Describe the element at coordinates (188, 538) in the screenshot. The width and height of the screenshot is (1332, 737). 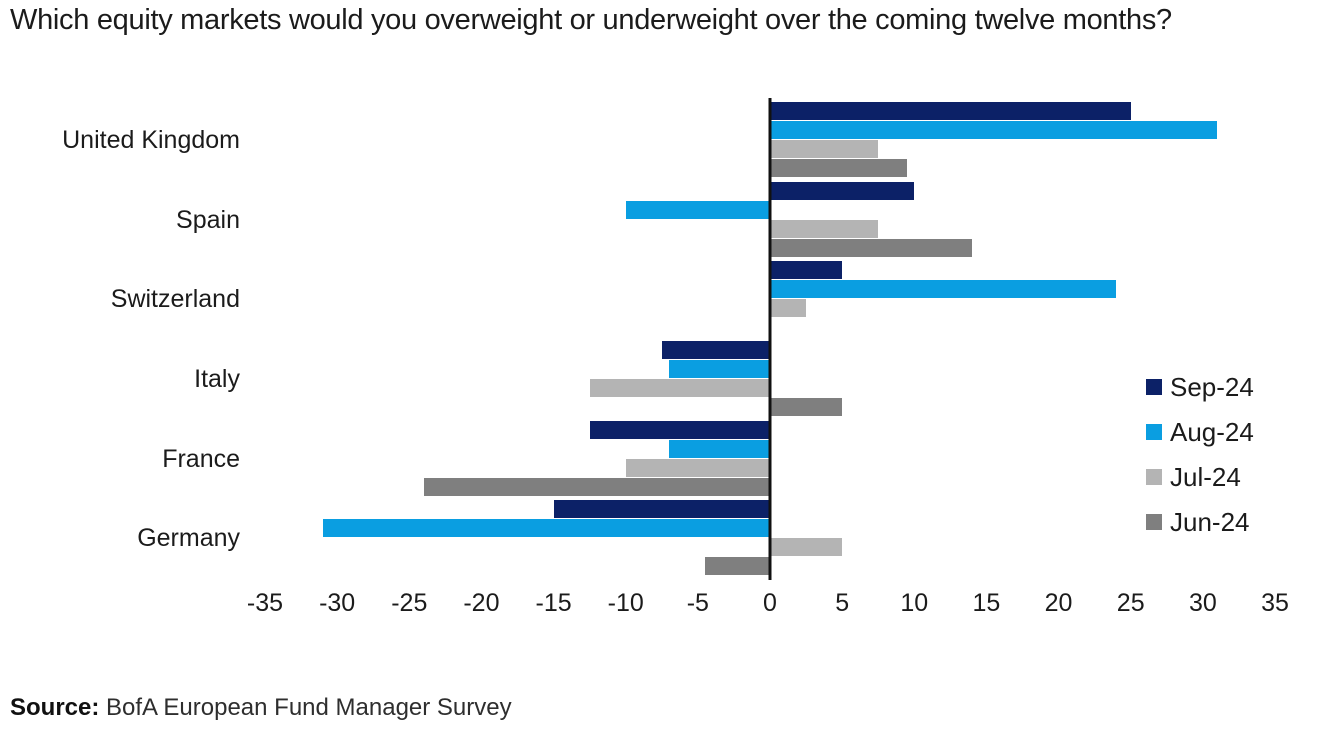
I see `category-label-germany: Germany` at that location.